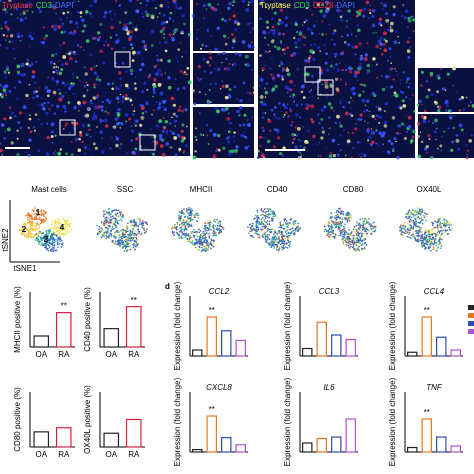 This screenshot has height=474, width=474. Describe the element at coordinates (434, 291) in the screenshot. I see `chart-title: CCL4` at that location.